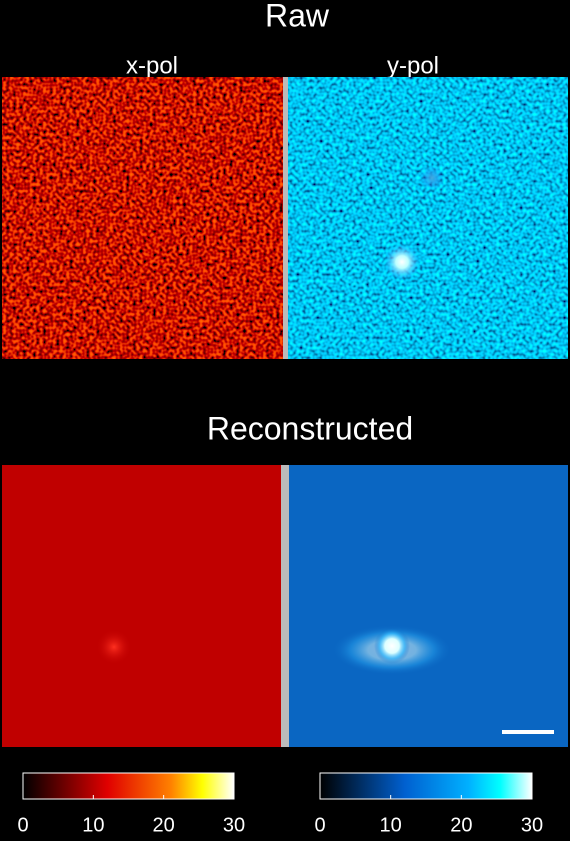  Describe the element at coordinates (528, 732) in the screenshot. I see `scale-bar` at that location.